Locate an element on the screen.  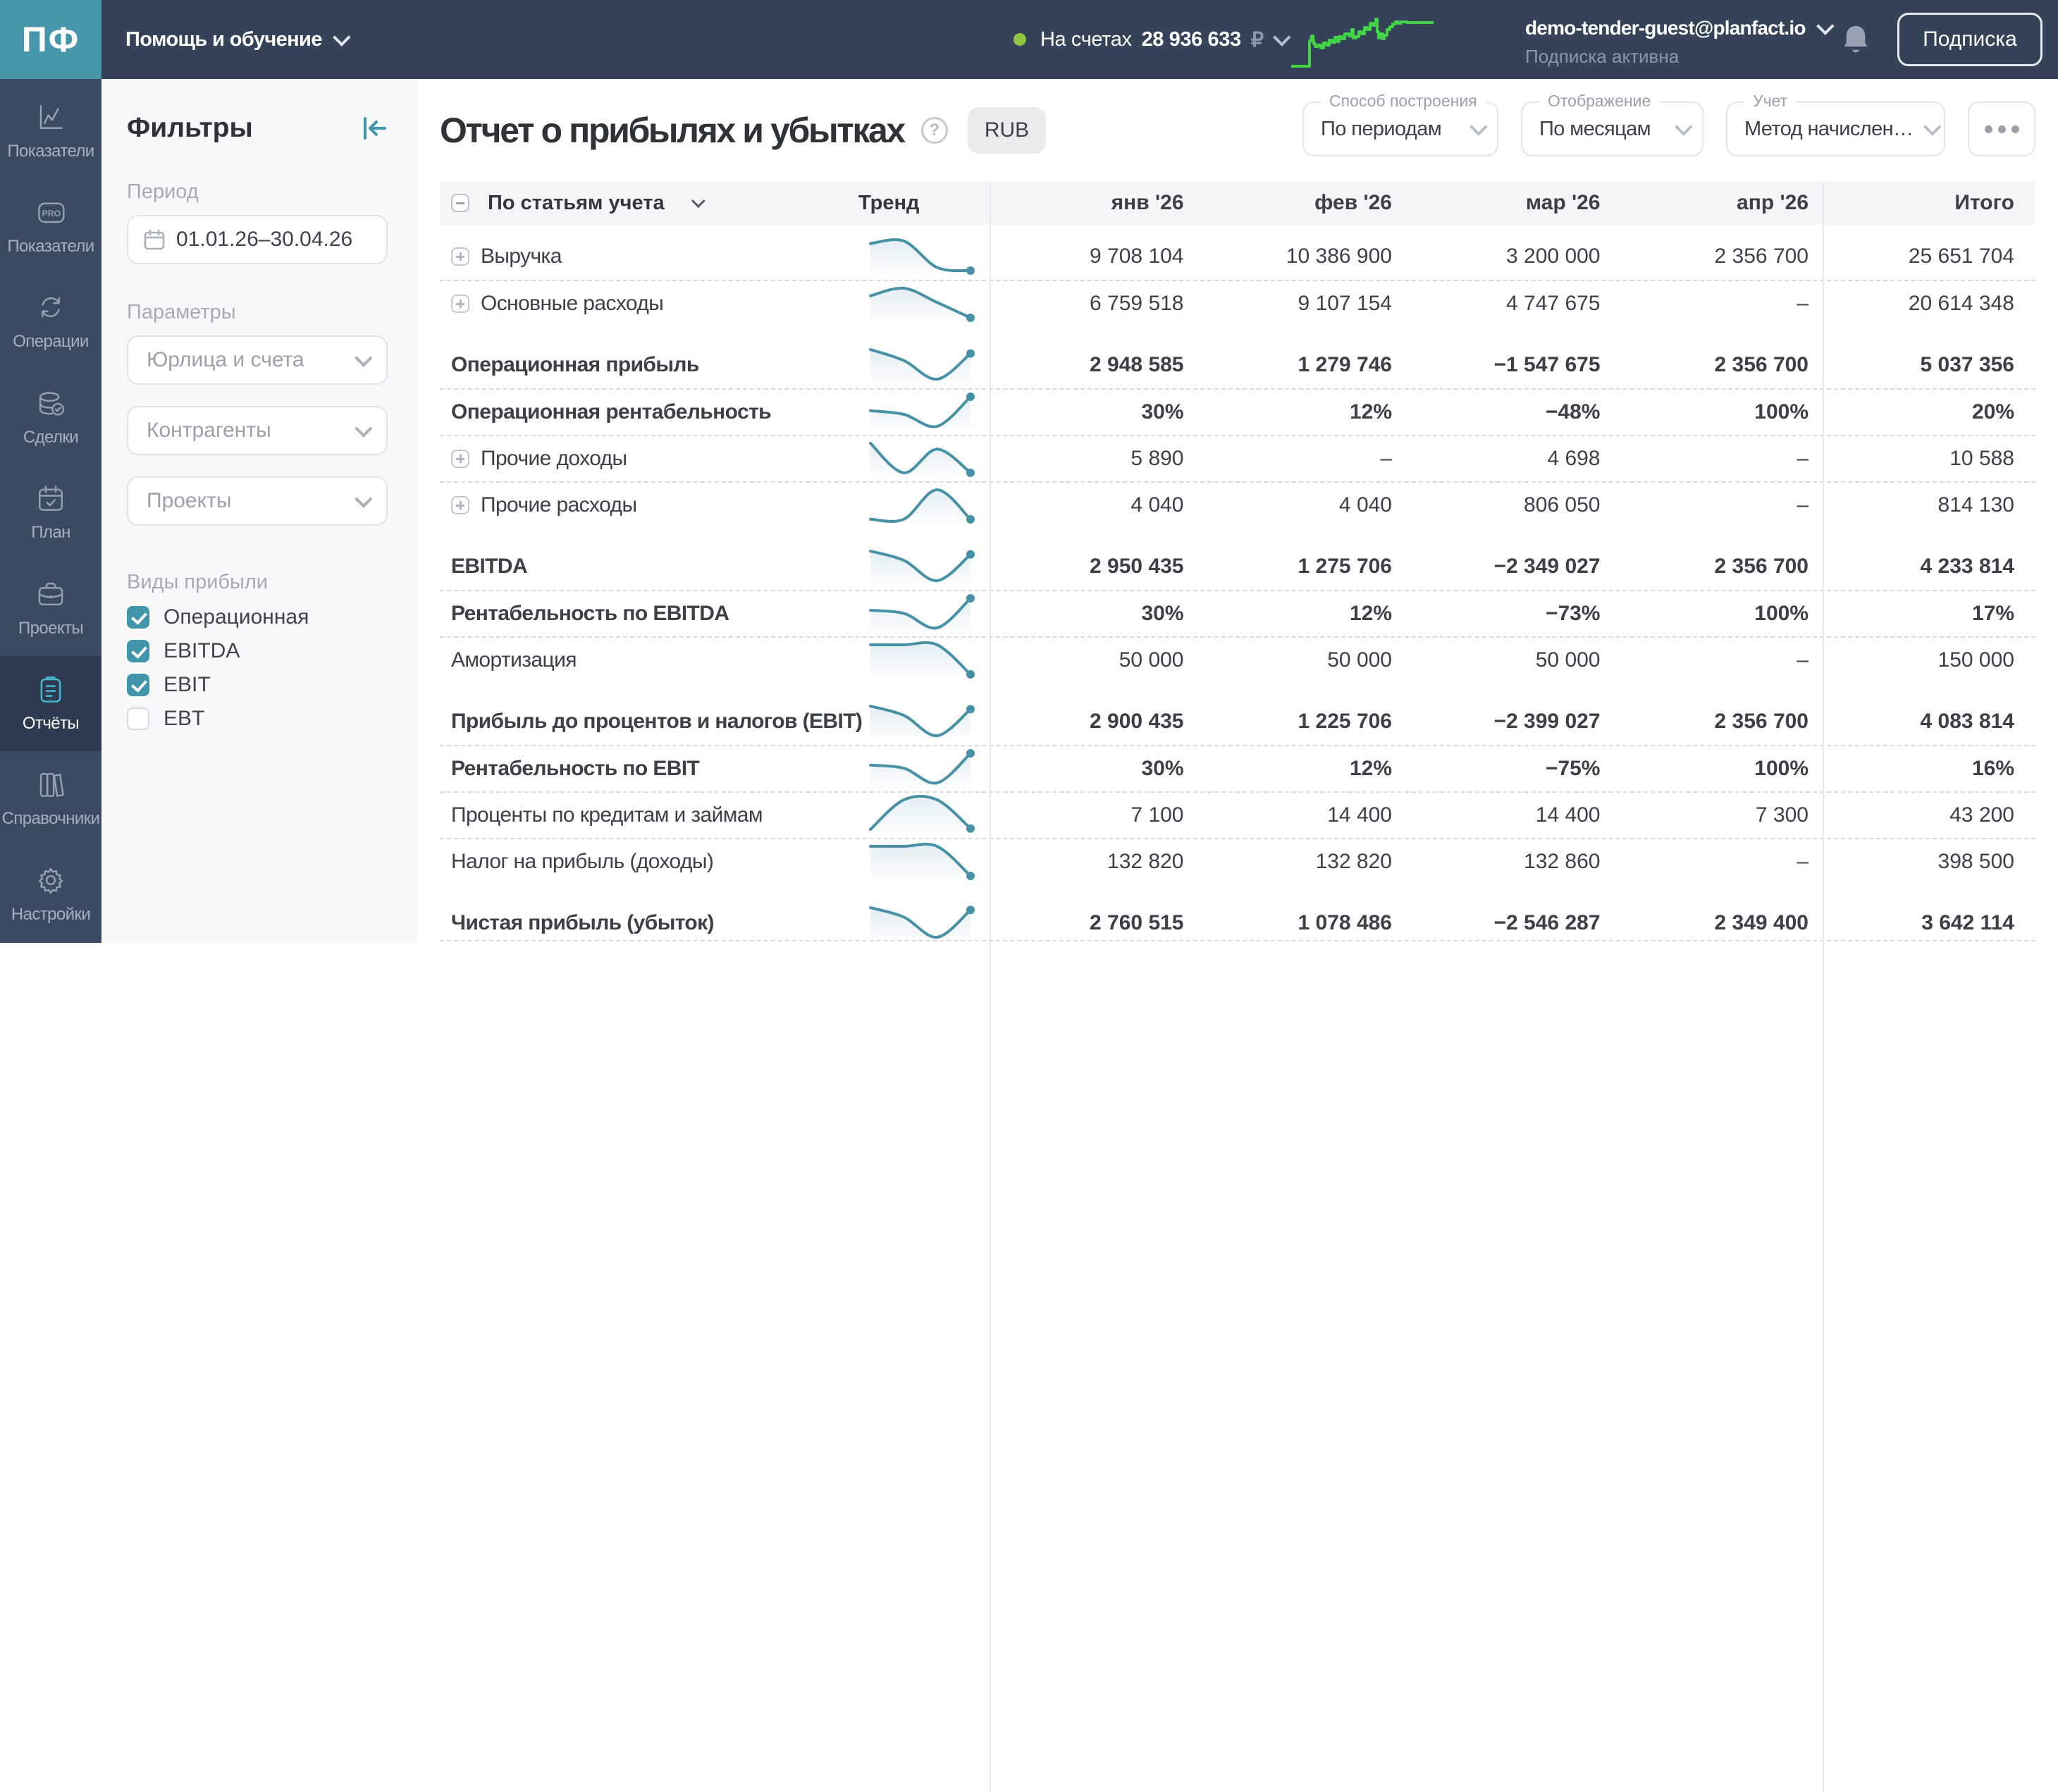
profit-kind-label: EBITDA is located at coordinates (202, 651).